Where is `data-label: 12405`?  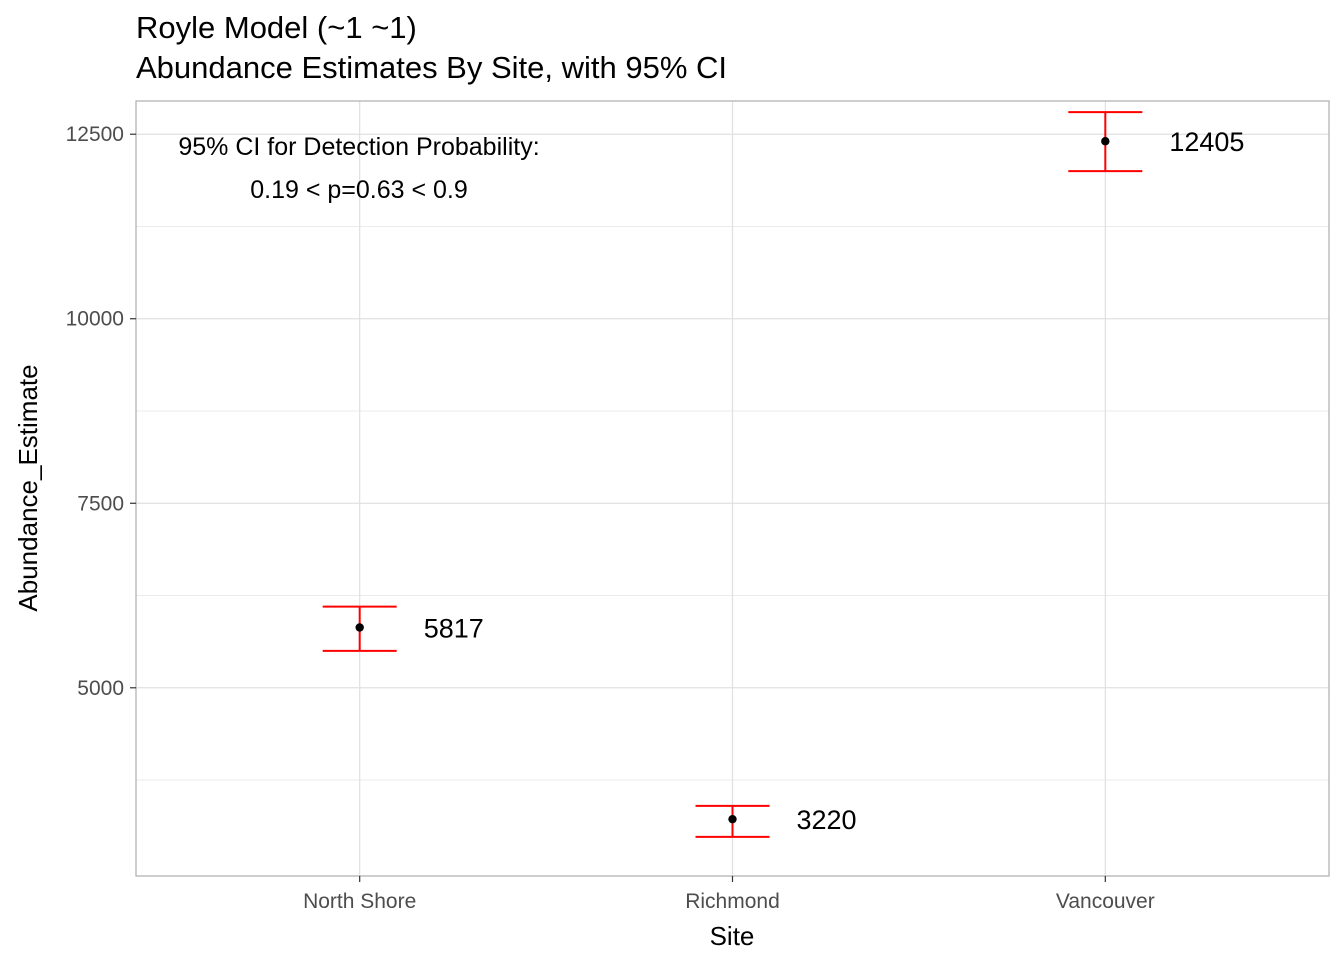 data-label: 12405 is located at coordinates (1206, 142).